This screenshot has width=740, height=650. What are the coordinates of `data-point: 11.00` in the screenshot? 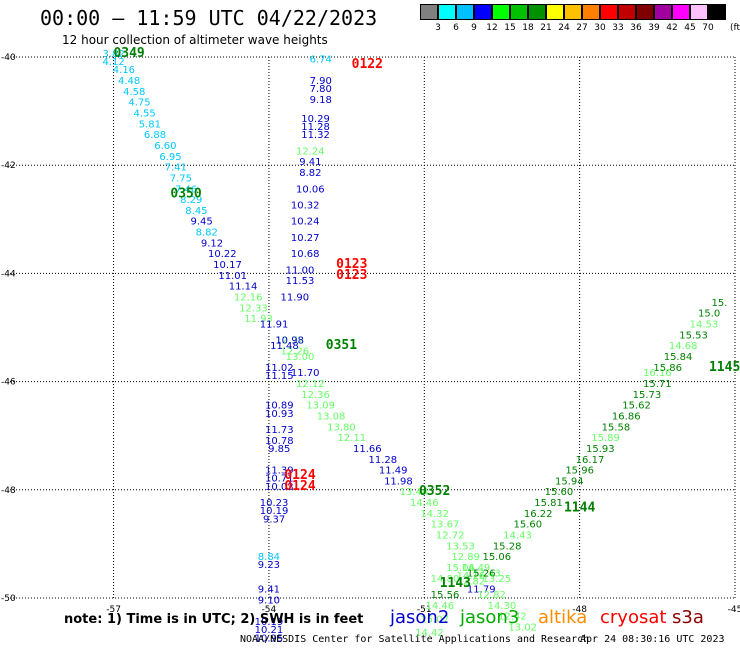 It's located at (300, 270).